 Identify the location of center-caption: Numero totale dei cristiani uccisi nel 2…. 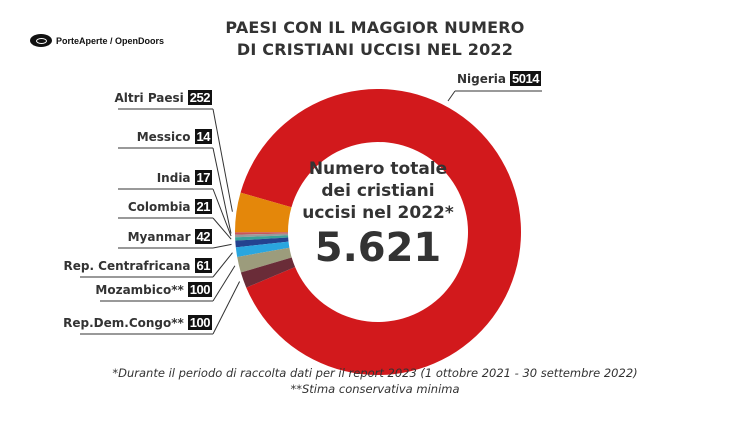
(378, 191).